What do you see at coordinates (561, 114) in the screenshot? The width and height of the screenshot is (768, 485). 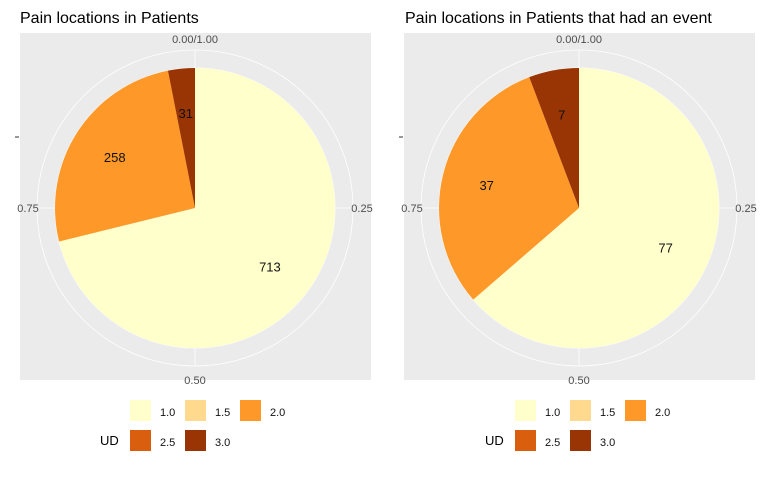 I see `slice-value-label: 7` at bounding box center [561, 114].